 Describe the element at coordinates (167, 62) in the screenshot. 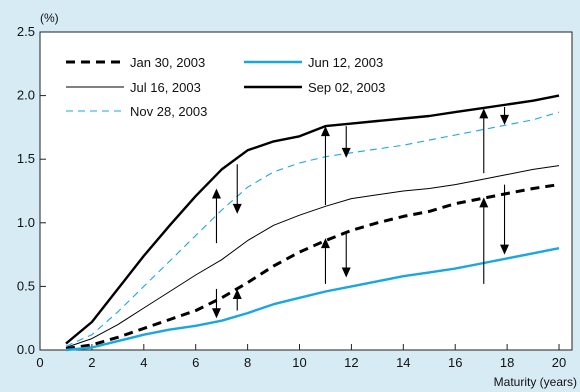

I see `legend-label-1: Jan 30, 2003` at that location.